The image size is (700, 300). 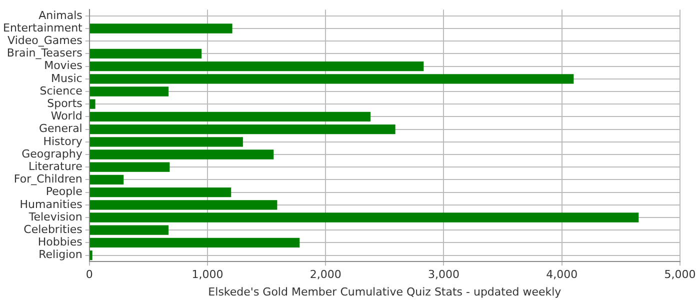 What do you see at coordinates (444, 275) in the screenshot?
I see `x-tick-label: 3,000` at bounding box center [444, 275].